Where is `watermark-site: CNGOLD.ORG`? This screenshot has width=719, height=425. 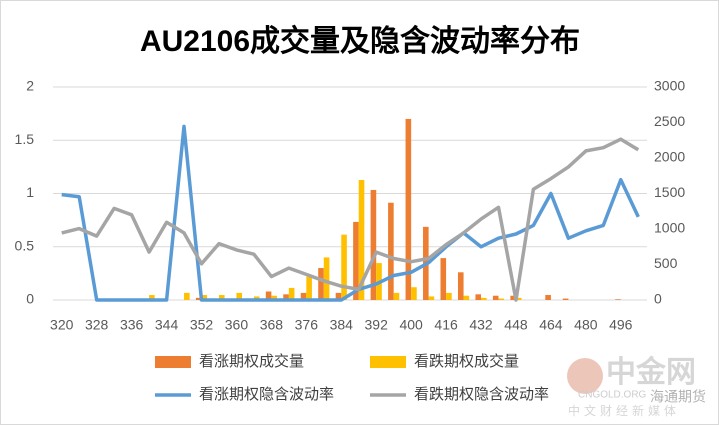 watermark-site: CNGOLD.ORG is located at coordinates (612, 395).